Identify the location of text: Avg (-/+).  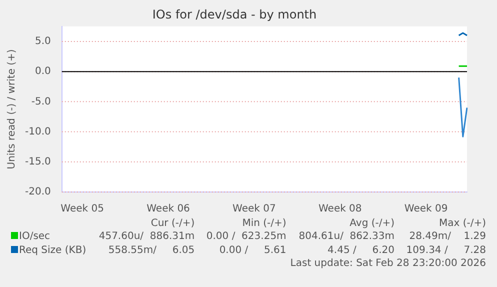
(372, 224).